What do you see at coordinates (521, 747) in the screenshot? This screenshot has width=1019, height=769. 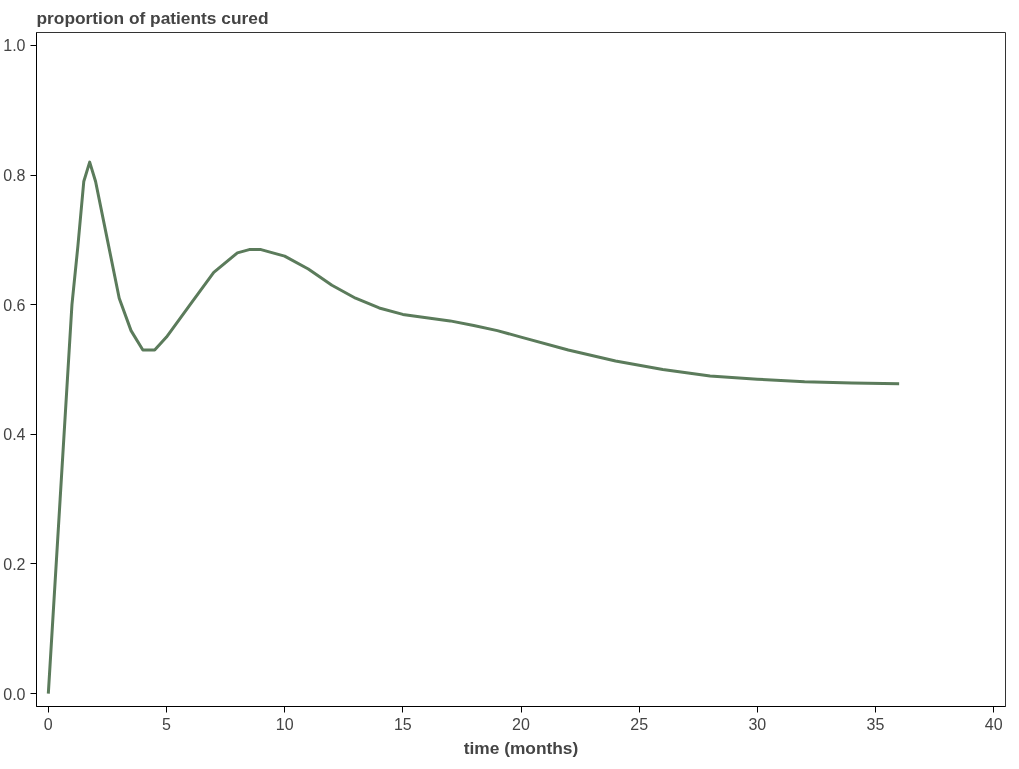 I see `x-axis-title: time (months)` at bounding box center [521, 747].